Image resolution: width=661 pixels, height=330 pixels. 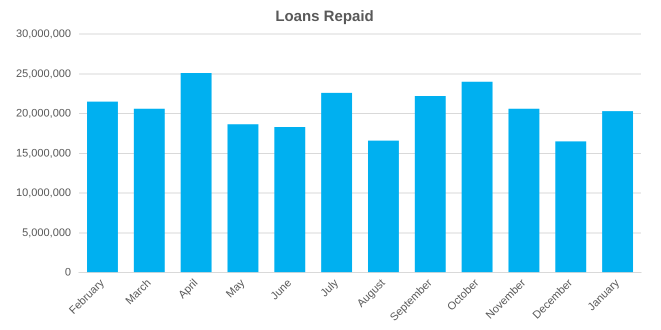 What do you see at coordinates (330, 288) in the screenshot?
I see `x-tick-label: July` at bounding box center [330, 288].